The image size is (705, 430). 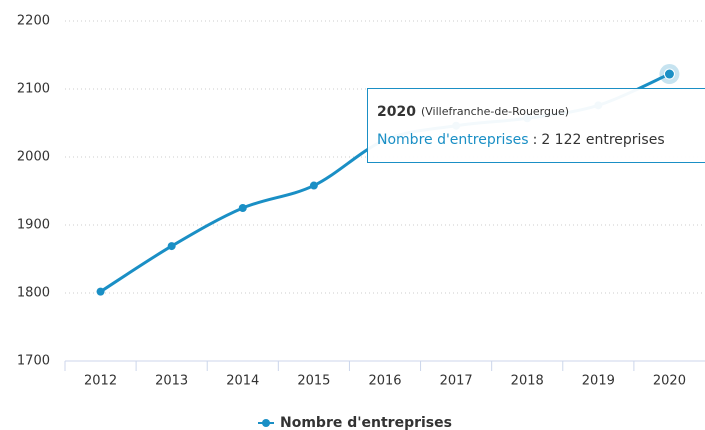 What do you see at coordinates (527, 381) in the screenshot?
I see `x-tick-label: 2018` at bounding box center [527, 381].